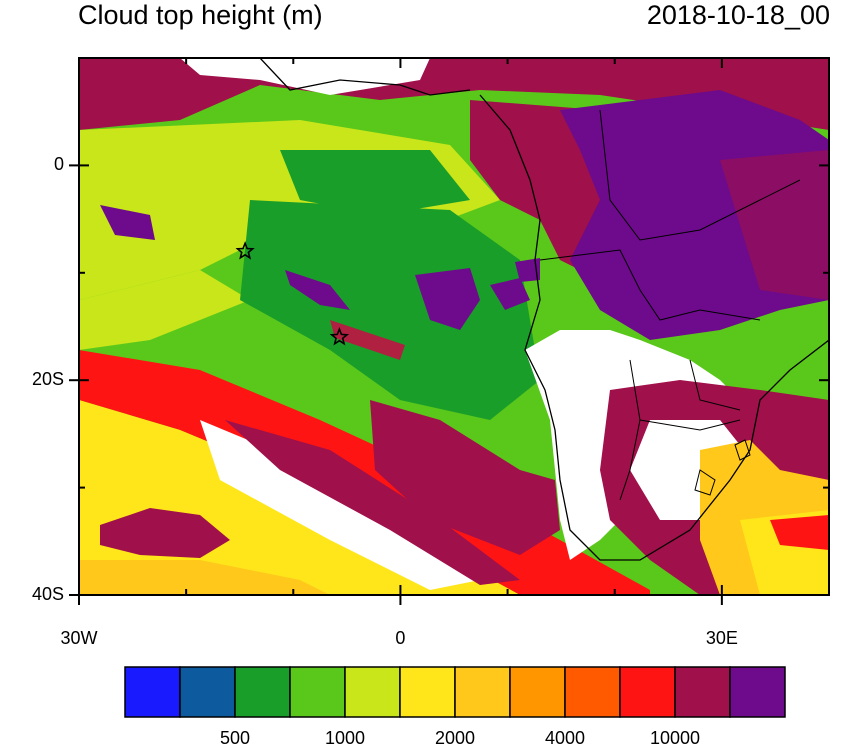 This screenshot has width=850, height=750. Describe the element at coordinates (565, 738) in the screenshot. I see `colorbar-label: 4000` at that location.